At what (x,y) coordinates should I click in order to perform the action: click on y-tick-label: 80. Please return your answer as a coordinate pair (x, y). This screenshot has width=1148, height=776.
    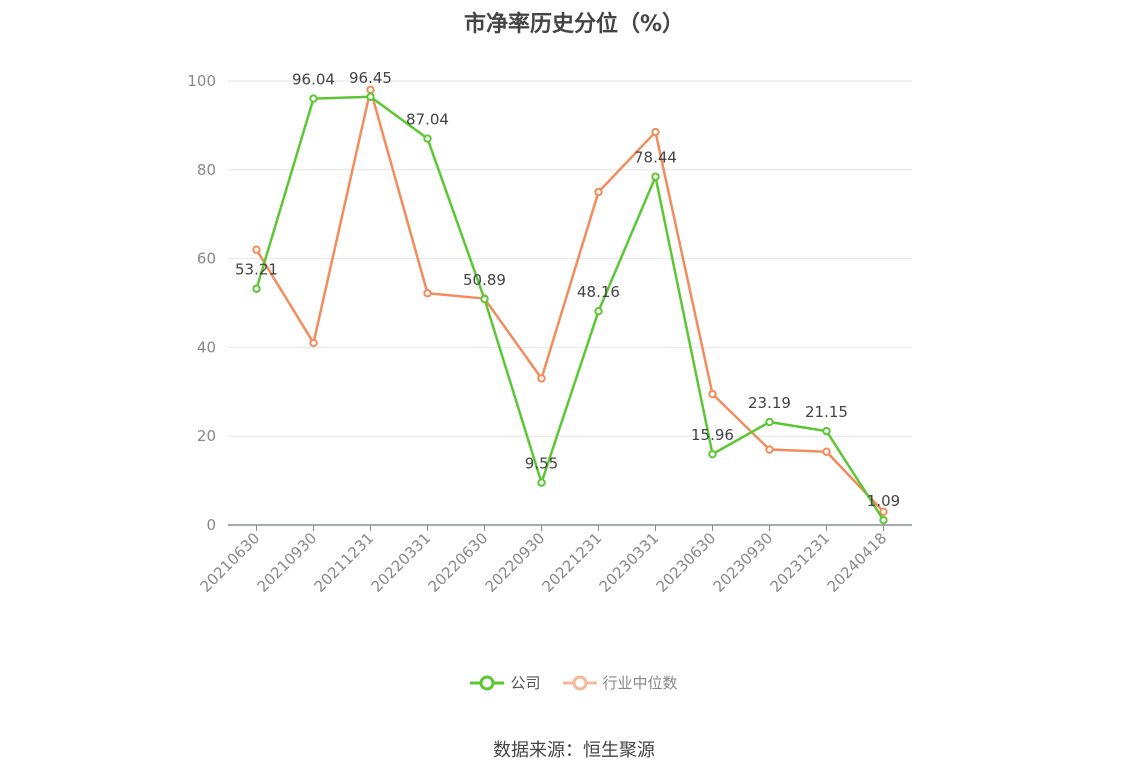
    Looking at the image, I should click on (206, 170).